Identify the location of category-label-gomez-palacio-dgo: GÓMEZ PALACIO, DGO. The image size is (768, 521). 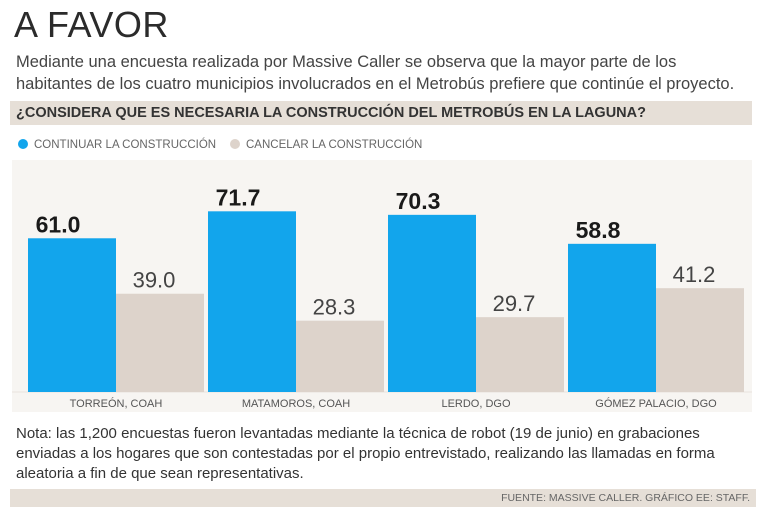
(656, 403).